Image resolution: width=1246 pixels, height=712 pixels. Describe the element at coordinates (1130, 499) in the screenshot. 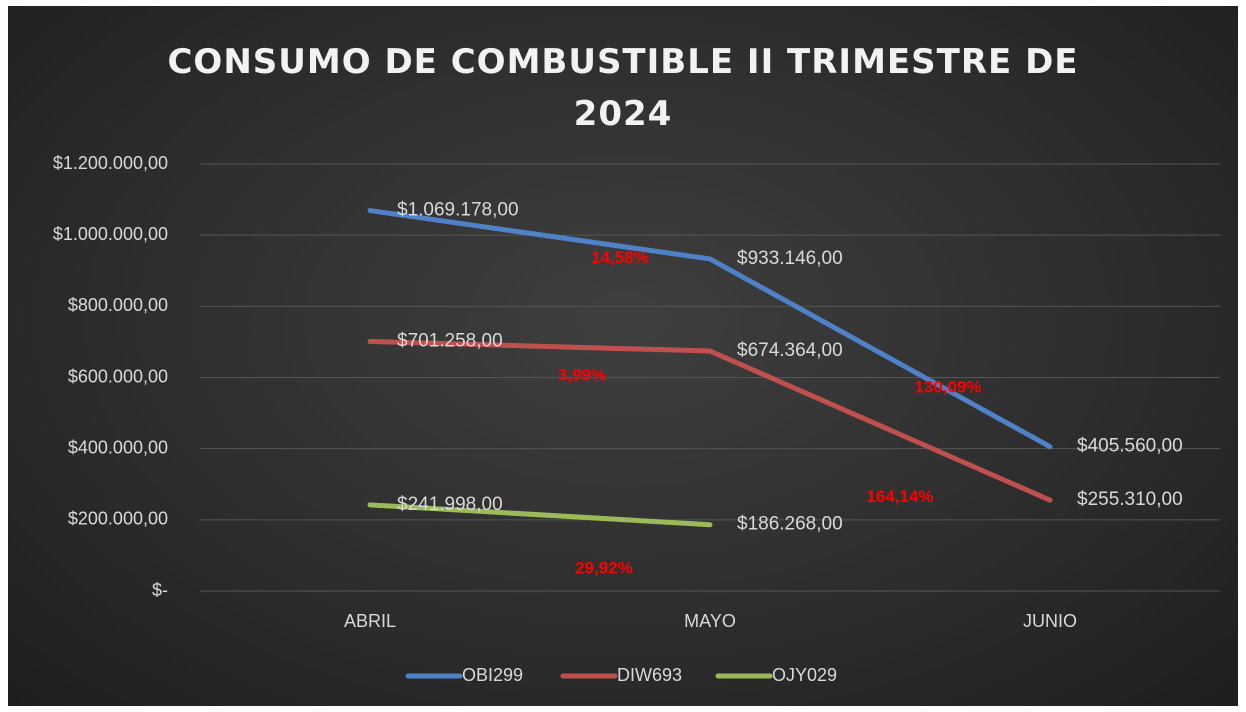

I see `data-label: $255.310,00` at that location.